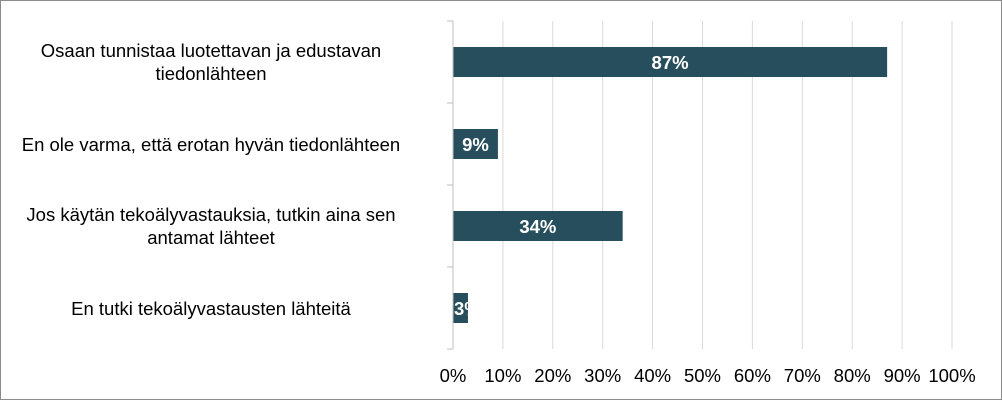 This screenshot has width=1002, height=400. I want to click on x-tick-label: 100%, so click(951, 375).